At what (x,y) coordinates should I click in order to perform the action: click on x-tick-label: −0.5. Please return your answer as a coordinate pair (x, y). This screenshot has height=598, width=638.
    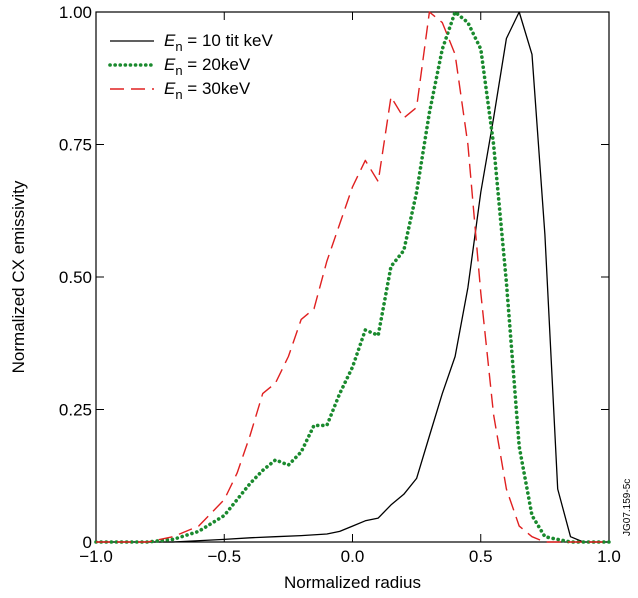
    Looking at the image, I should click on (224, 556).